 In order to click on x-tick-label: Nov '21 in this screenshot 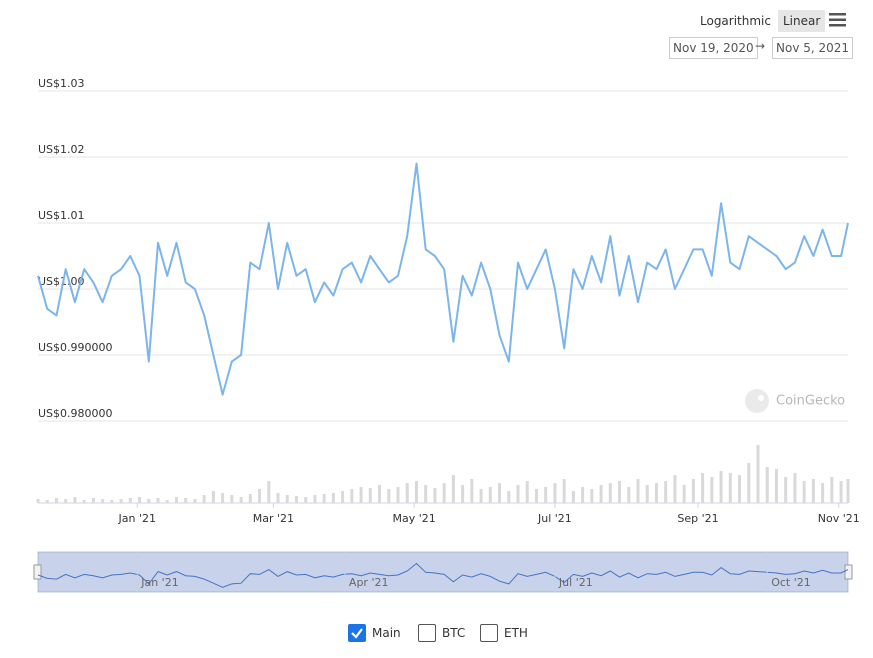, I will do `click(839, 518)`.